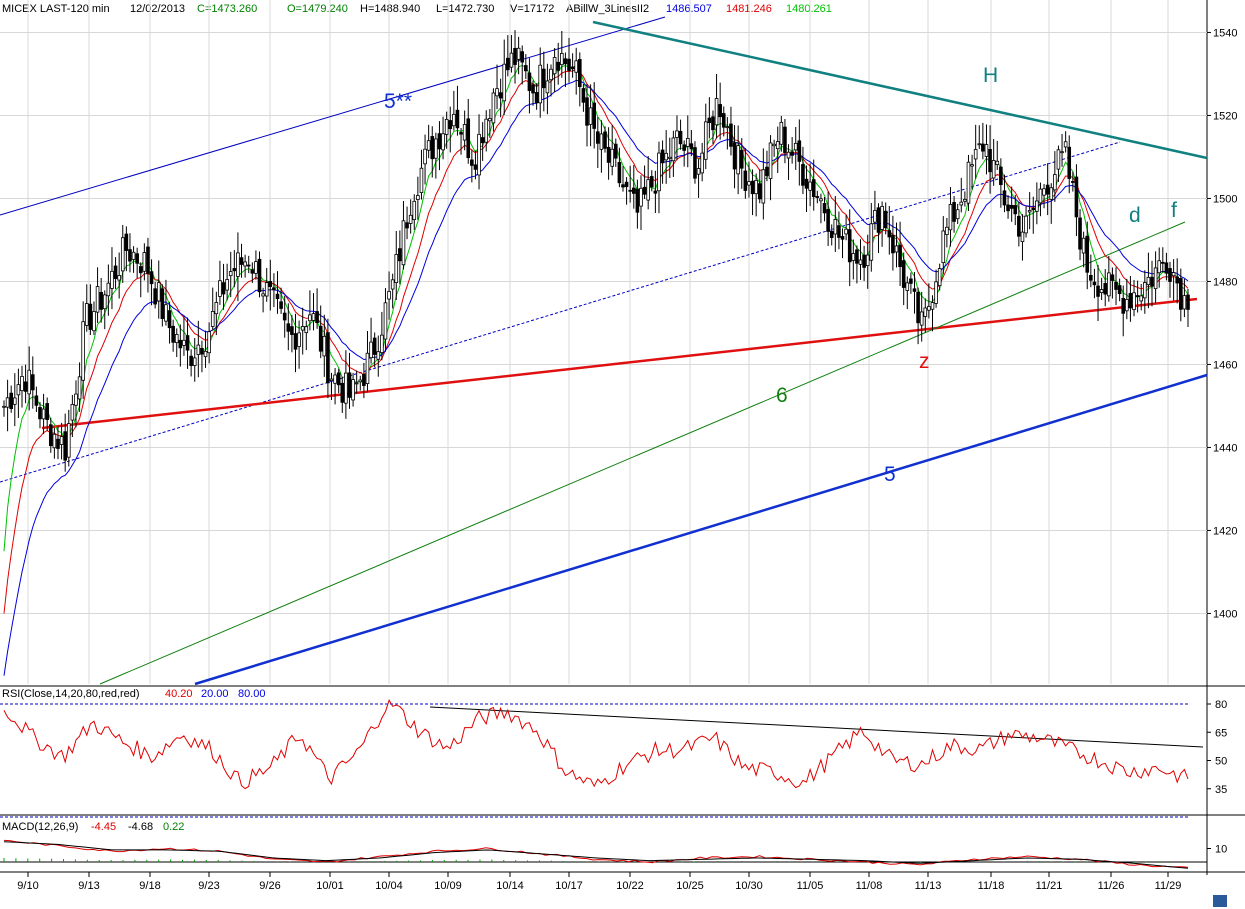 The image size is (1245, 909). I want to click on indicator-label: ABillW_3LinesII2, so click(607, 9).